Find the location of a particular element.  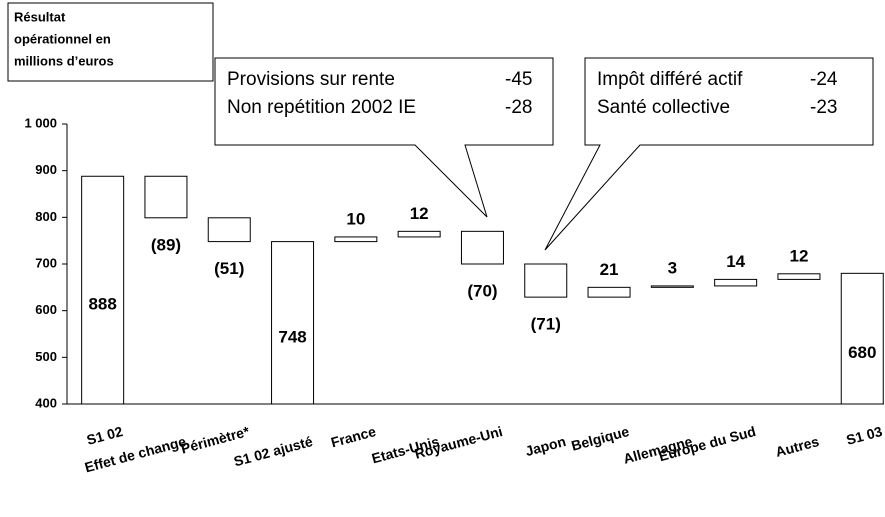

y-tick-label: 600 is located at coordinates (46, 309).